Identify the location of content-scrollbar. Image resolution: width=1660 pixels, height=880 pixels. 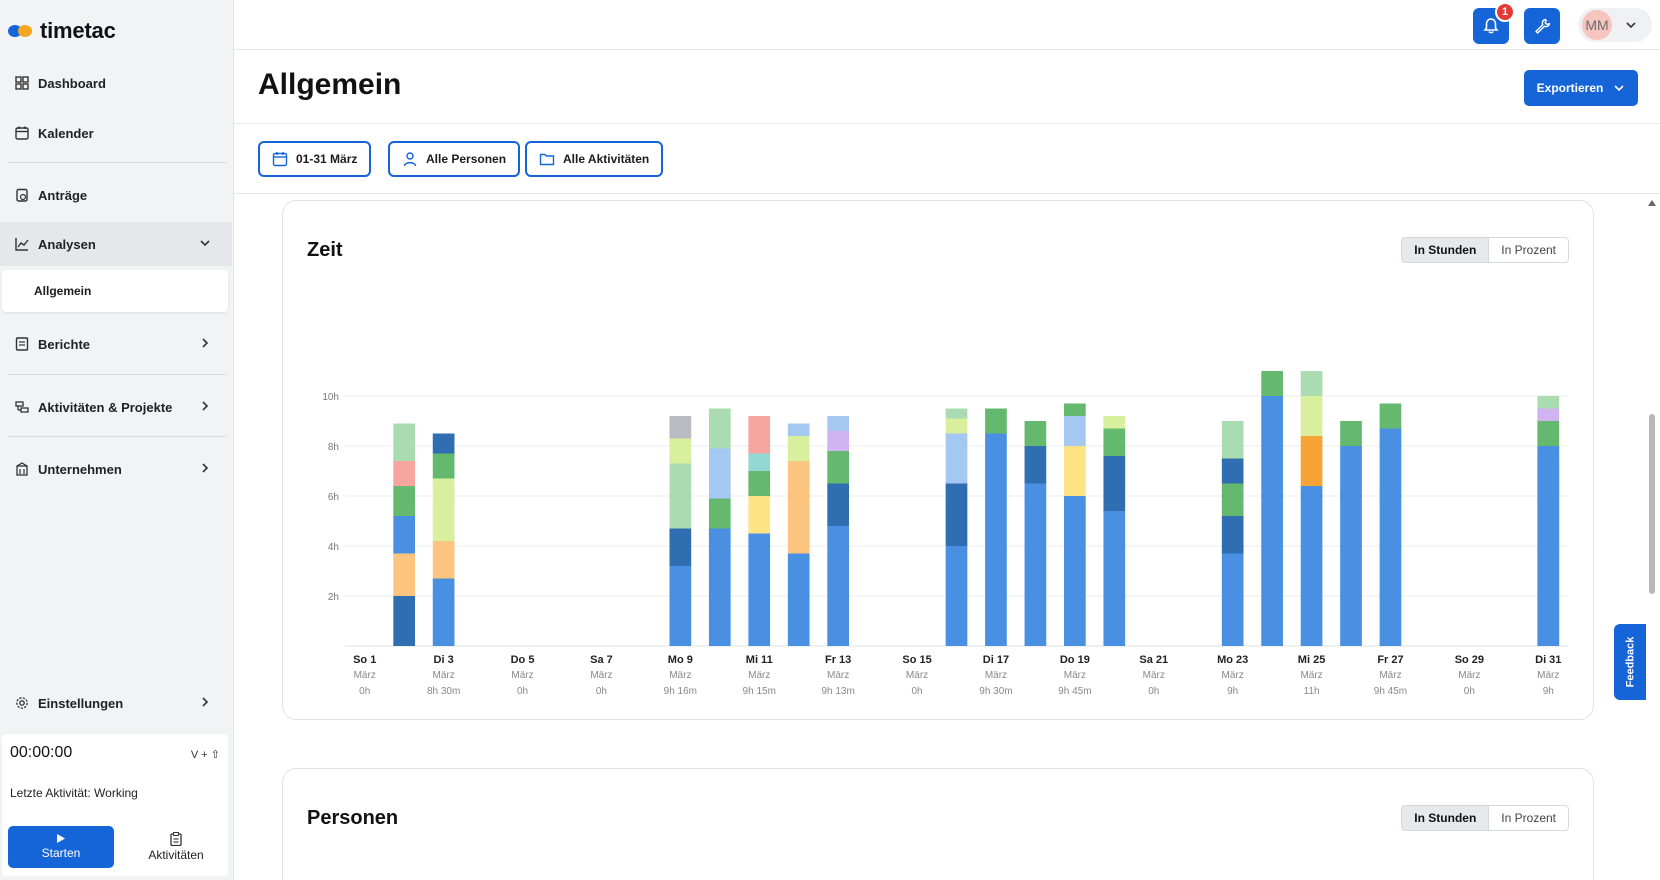
(1652, 537).